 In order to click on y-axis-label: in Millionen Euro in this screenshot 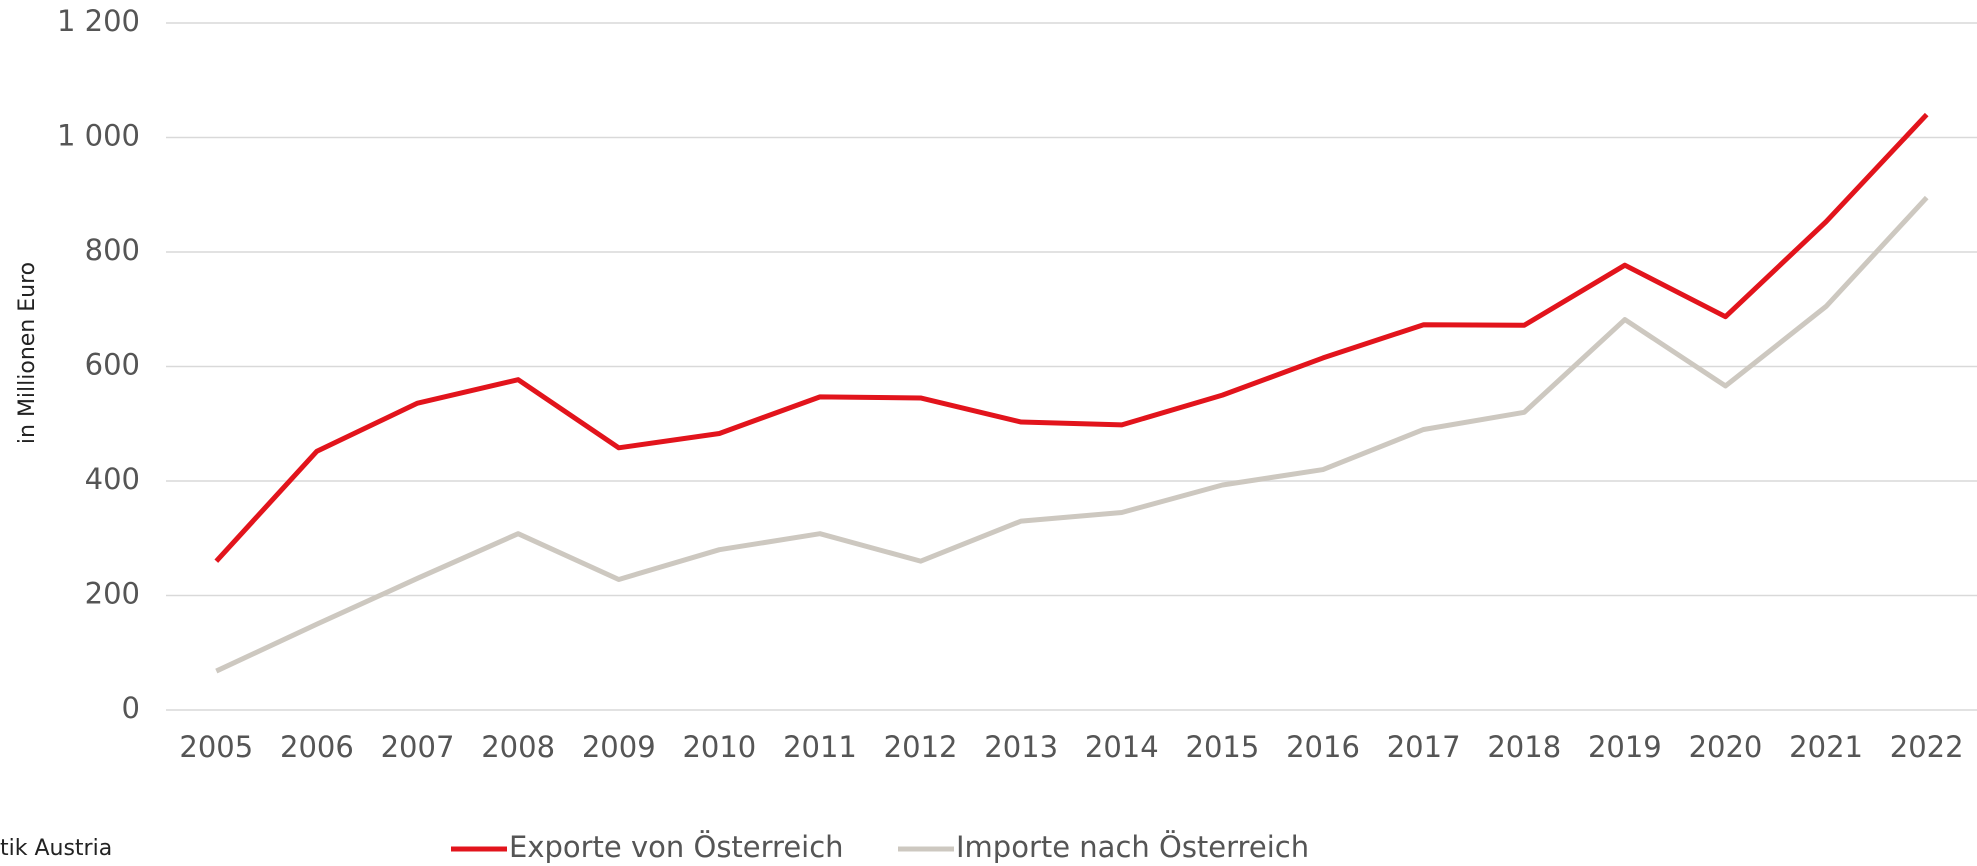, I will do `click(27, 353)`.